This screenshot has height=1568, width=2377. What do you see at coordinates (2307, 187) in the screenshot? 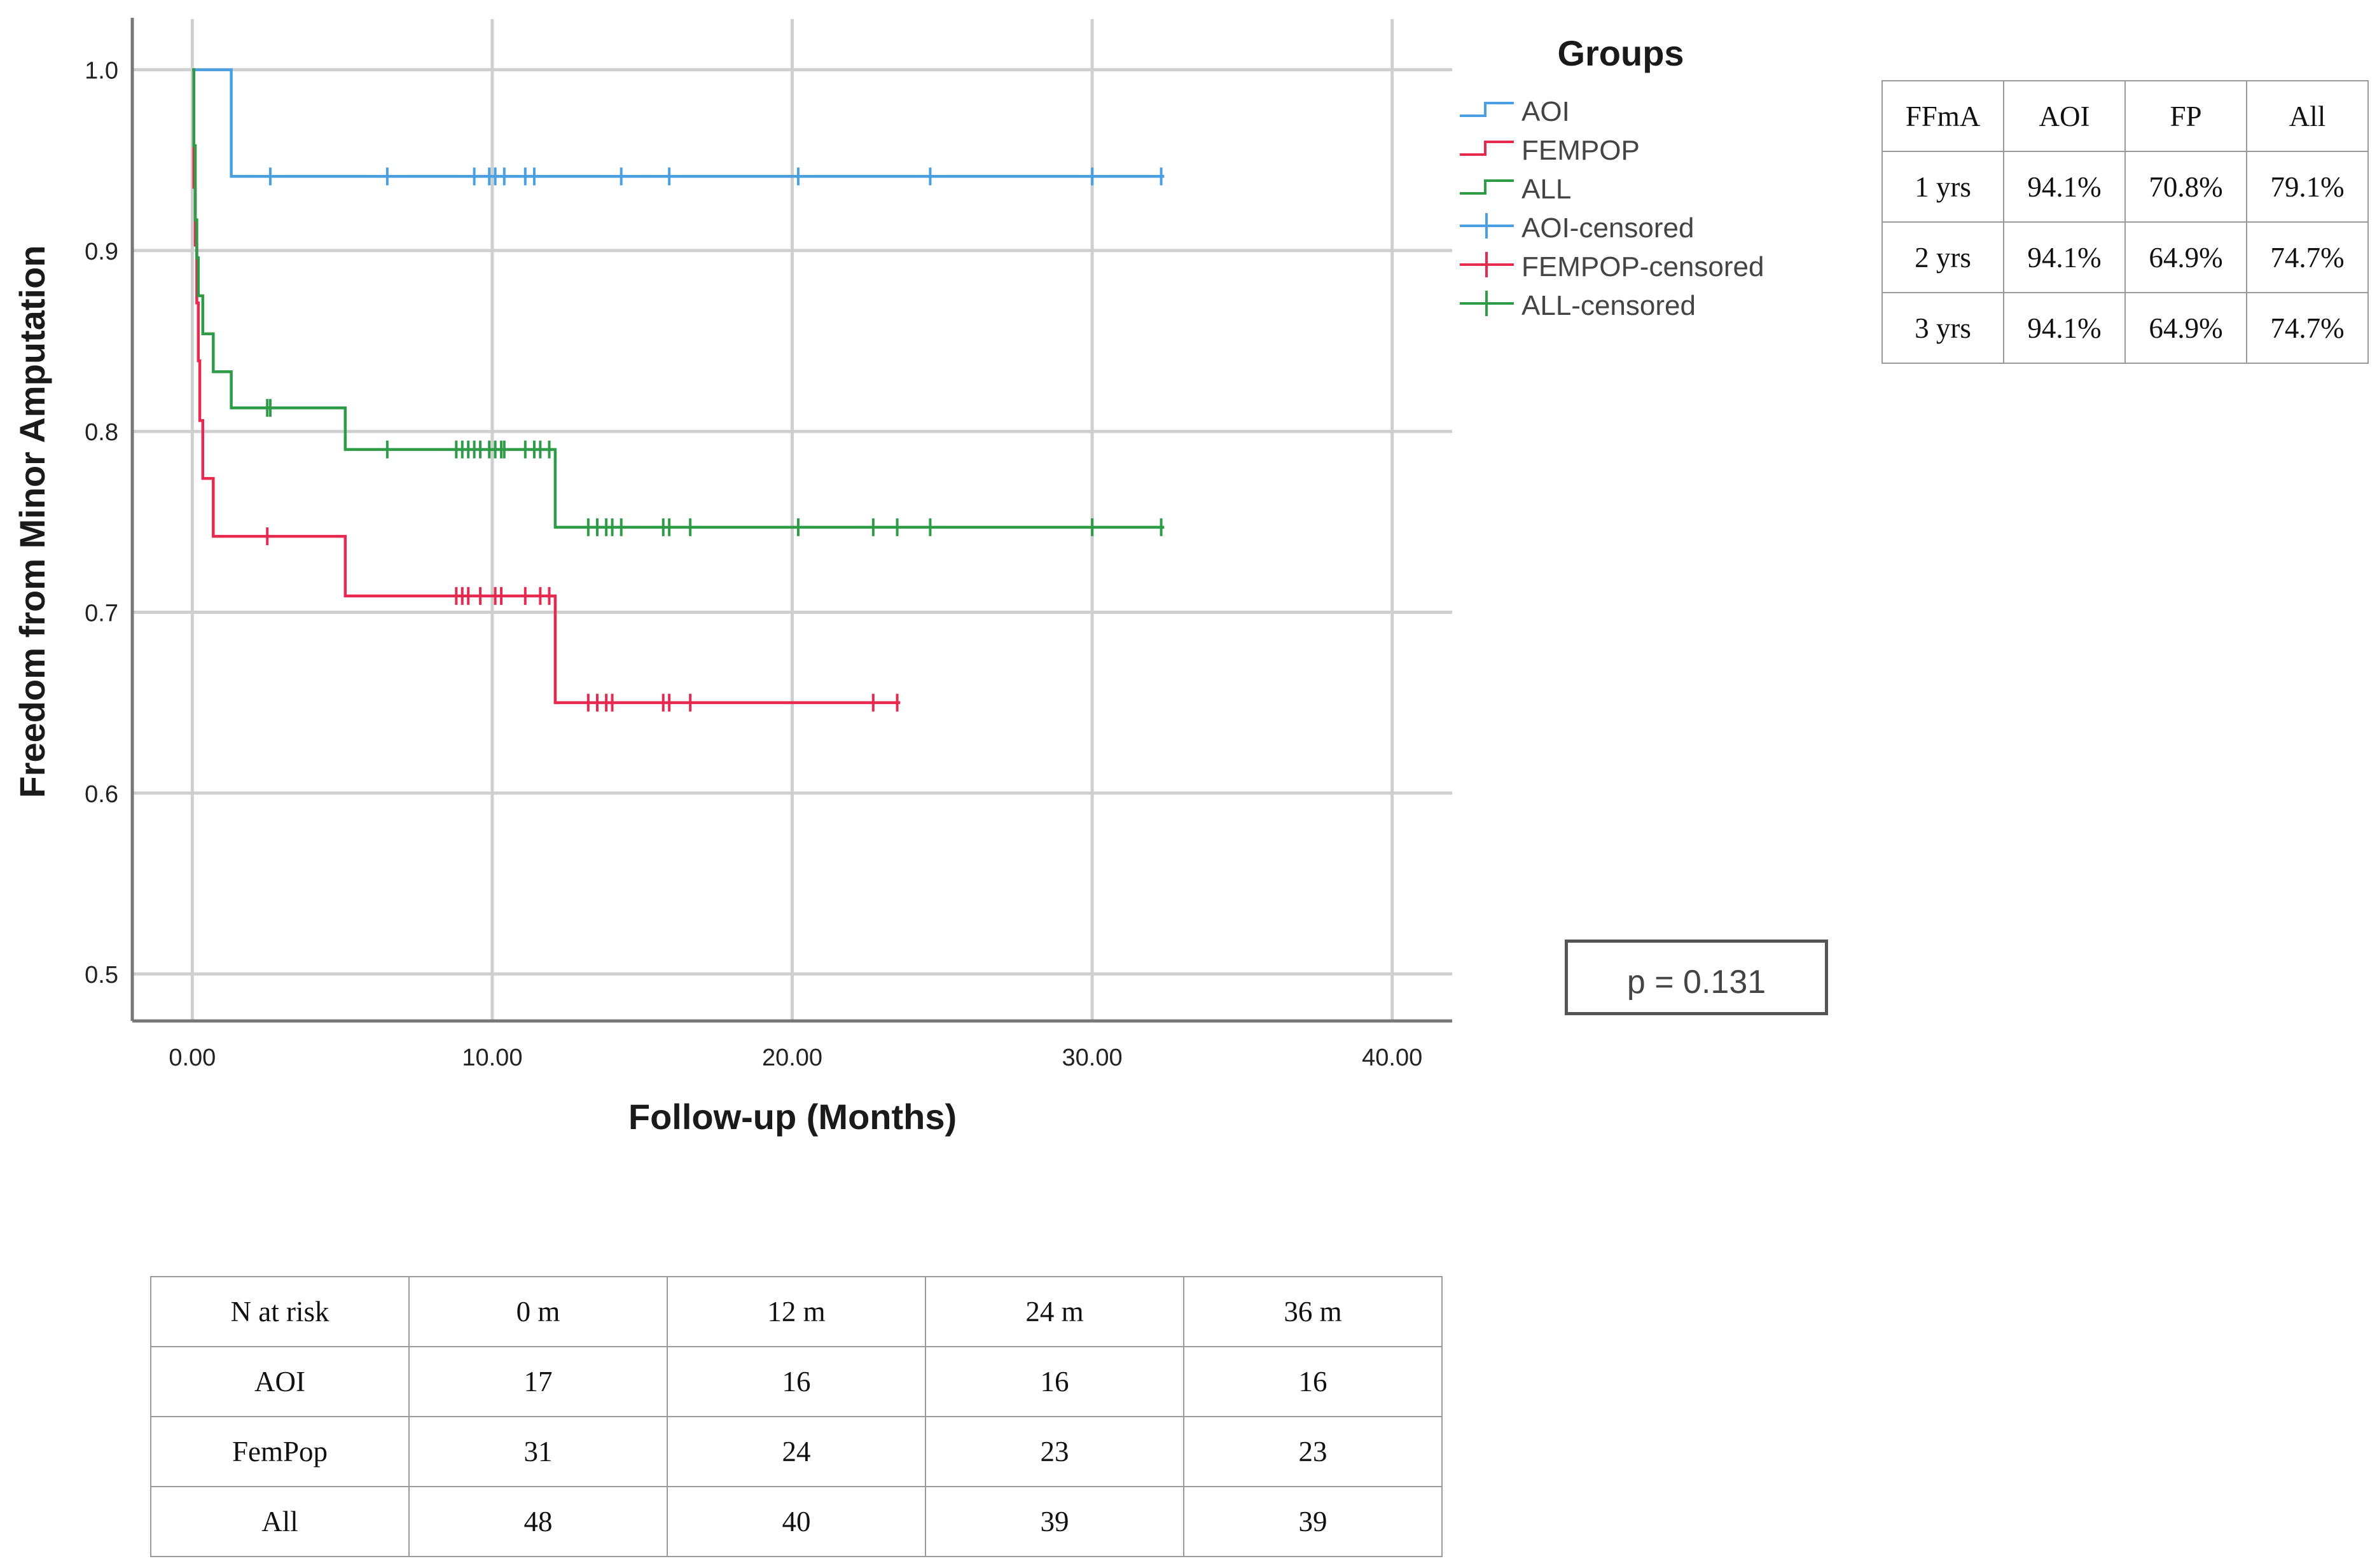
I see `survival-cell: 79.1%` at bounding box center [2307, 187].